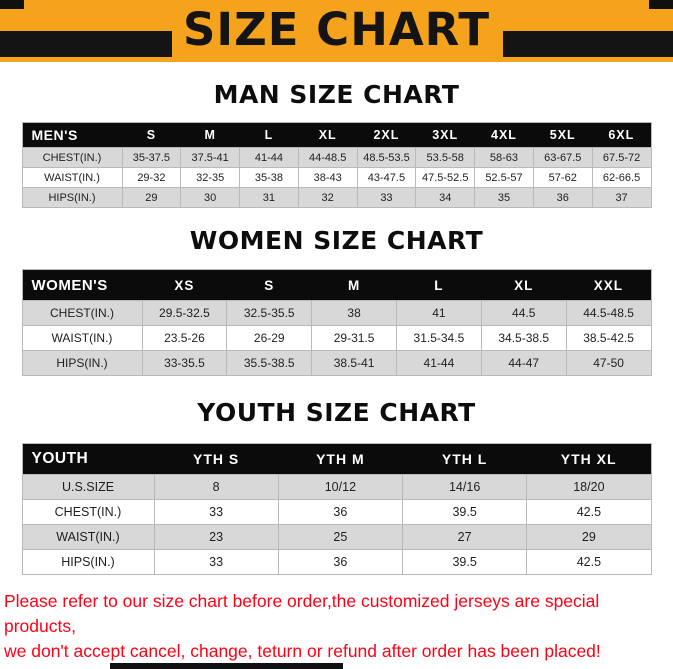 The height and width of the screenshot is (669, 673). Describe the element at coordinates (210, 197) in the screenshot. I see `size-value: 30` at that location.